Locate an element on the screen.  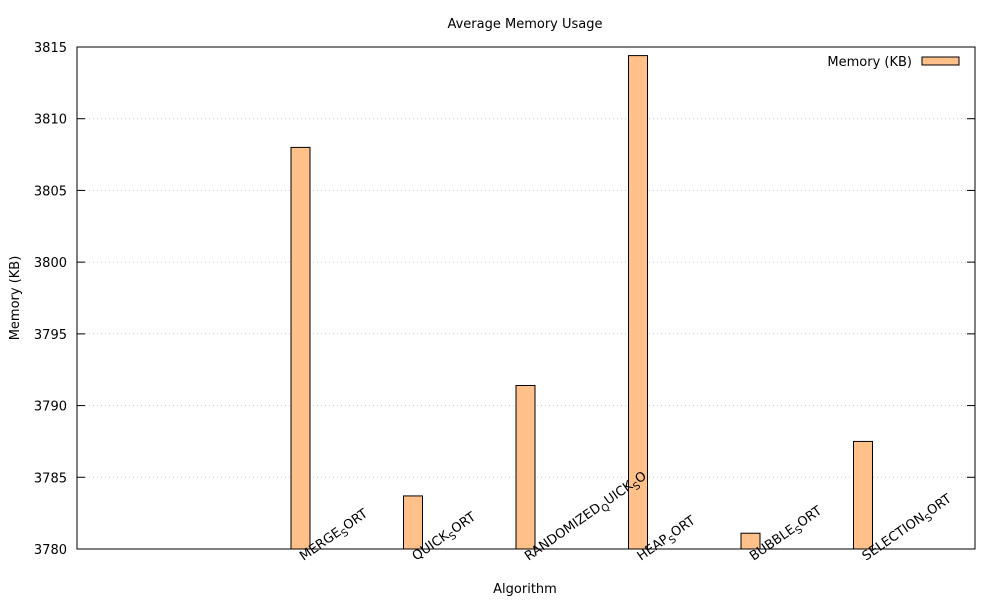
chart-title: Average Memory Usage is located at coordinates (524, 24).